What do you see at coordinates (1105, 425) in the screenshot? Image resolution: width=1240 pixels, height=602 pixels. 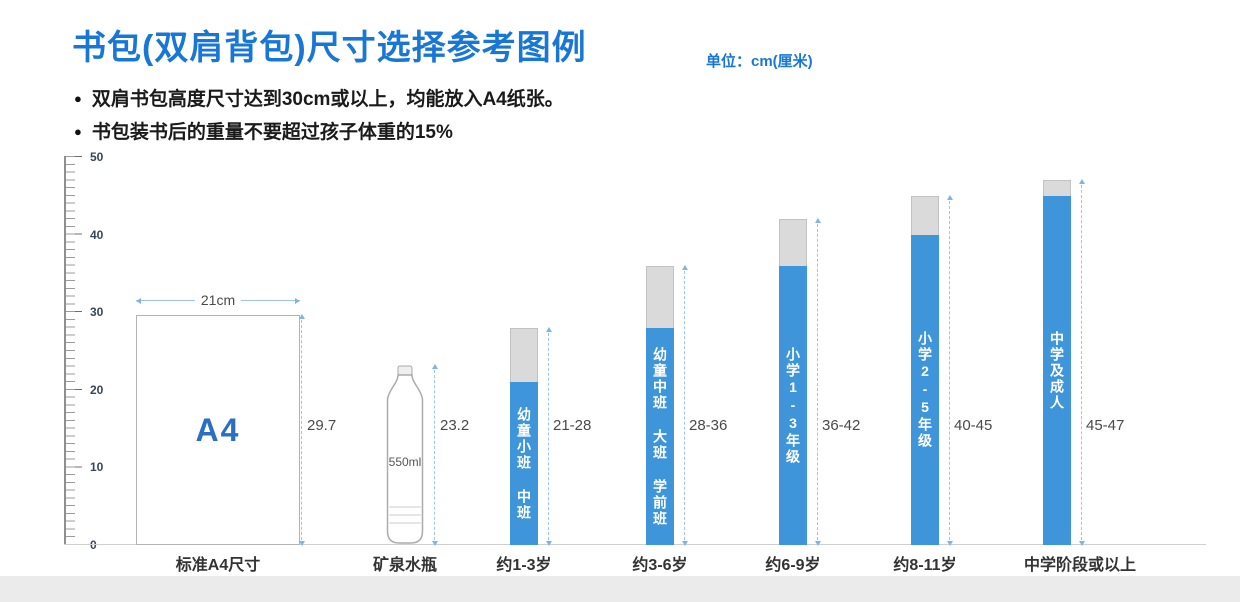 I see `range-label: 45-47` at bounding box center [1105, 425].